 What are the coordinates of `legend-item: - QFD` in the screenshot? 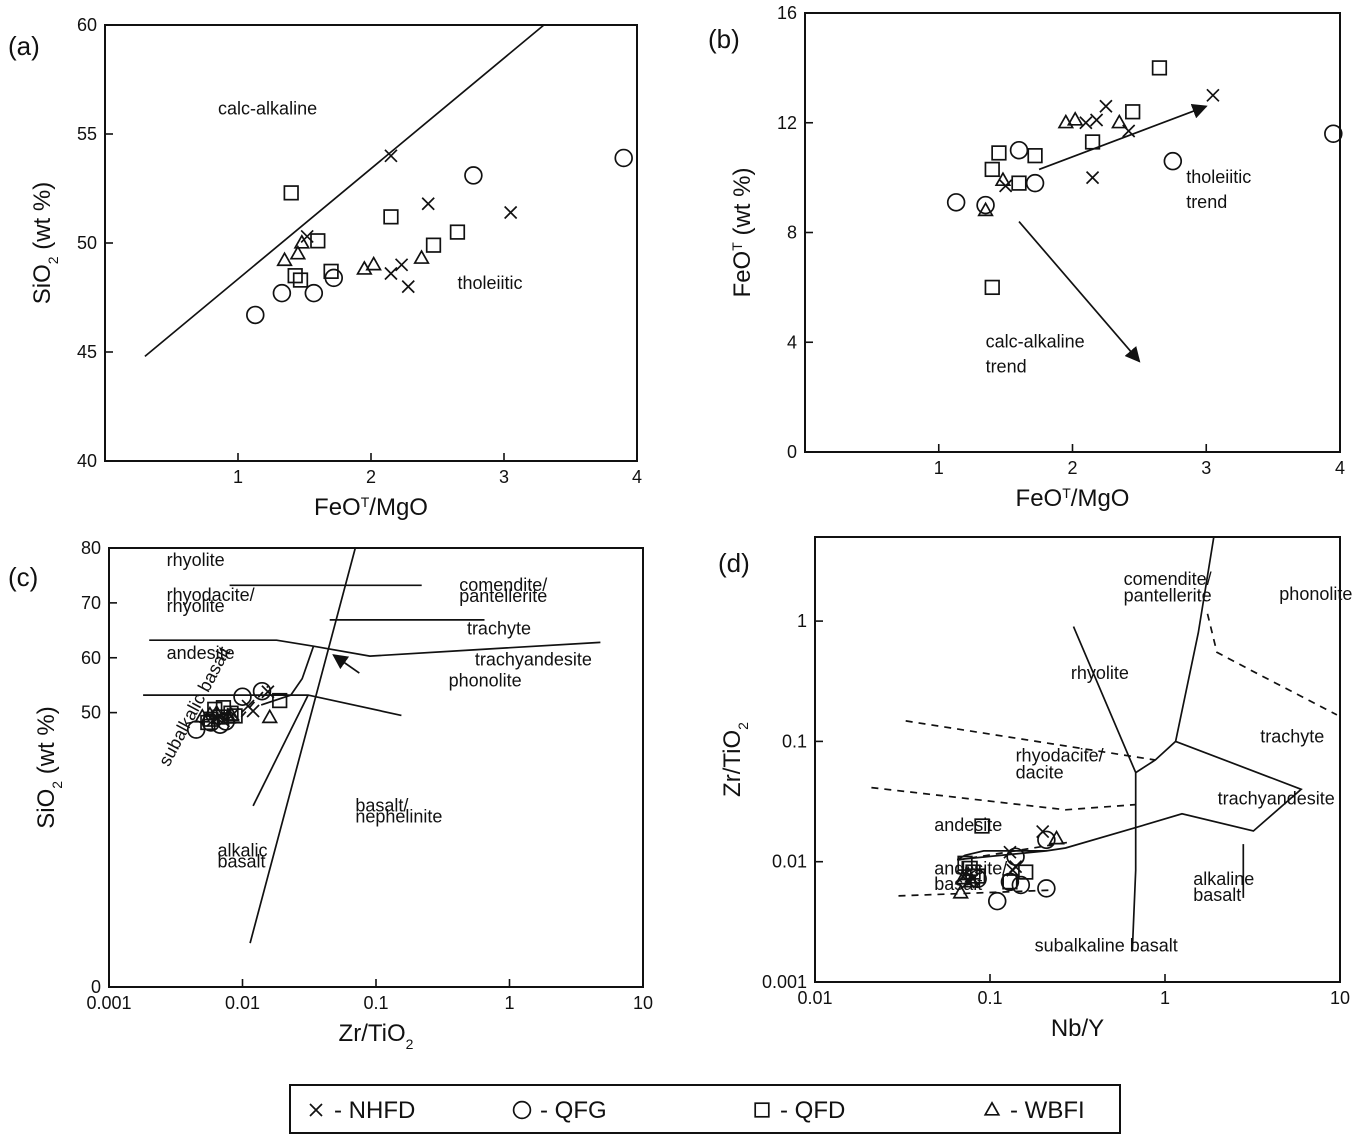 It's located at (799, 1110).